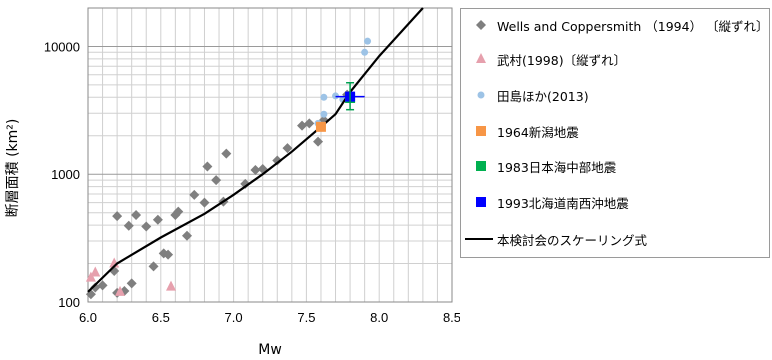 This screenshot has height=360, width=772. I want to click on legend-item: 1964新潟地震, so click(520, 131).